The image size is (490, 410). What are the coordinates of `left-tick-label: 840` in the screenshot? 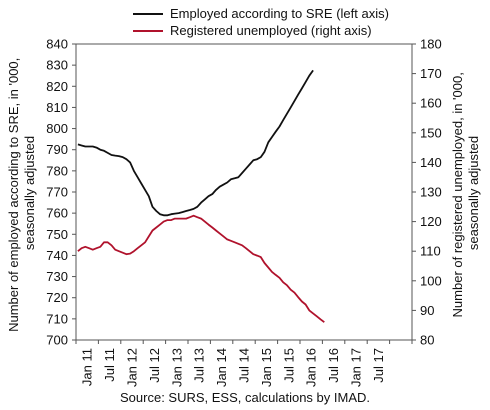 It's located at (57, 44).